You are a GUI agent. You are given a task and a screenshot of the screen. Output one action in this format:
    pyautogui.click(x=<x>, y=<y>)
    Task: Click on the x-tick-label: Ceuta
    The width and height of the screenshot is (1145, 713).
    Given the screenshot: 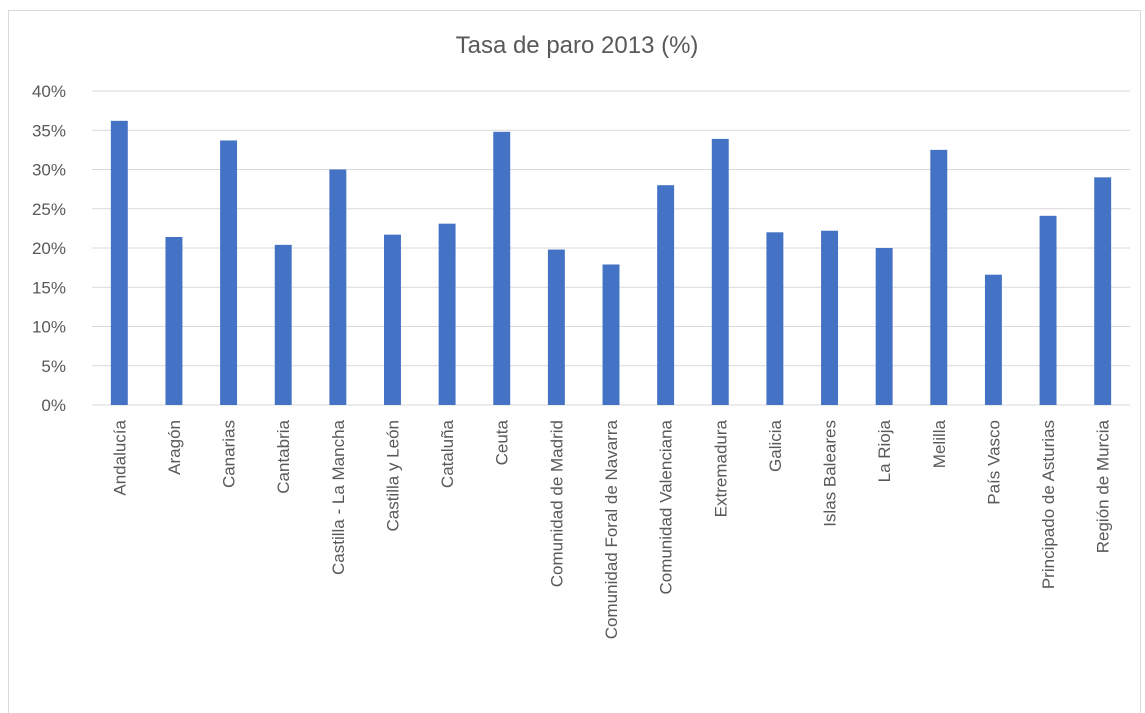 What is the action you would take?
    pyautogui.click(x=502, y=442)
    